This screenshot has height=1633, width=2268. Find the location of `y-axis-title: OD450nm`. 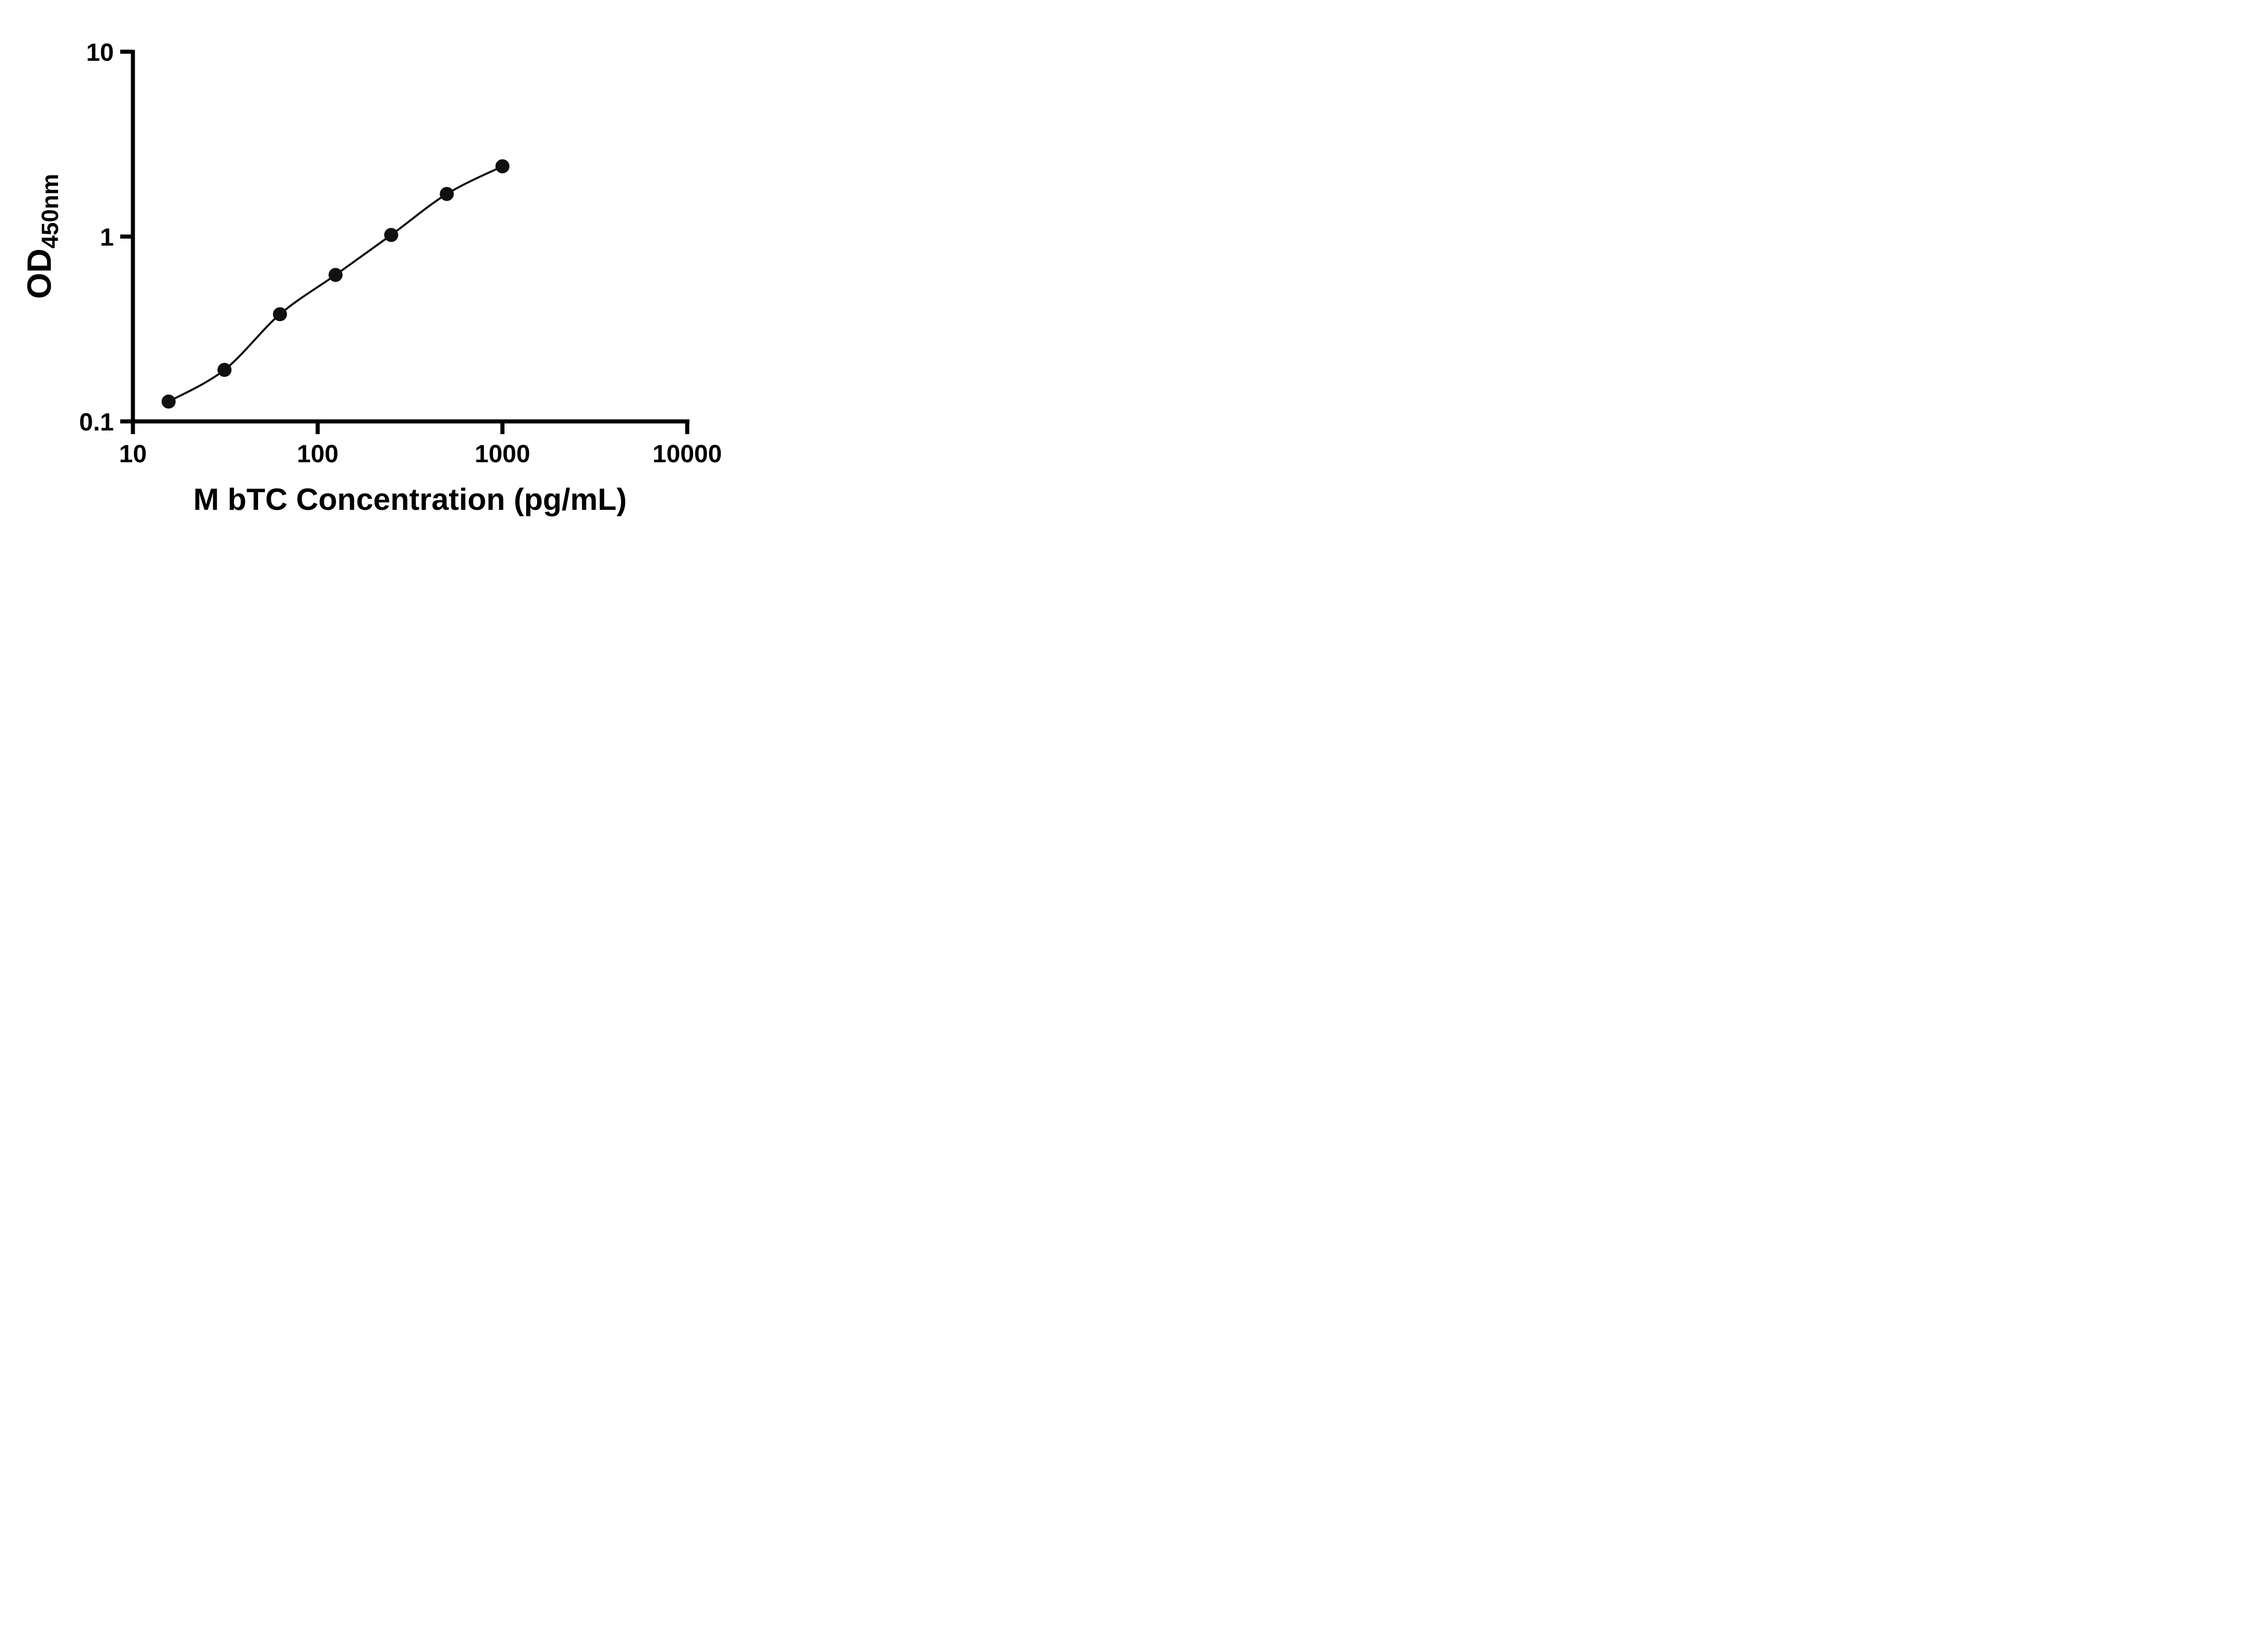

y-axis-title: OD450nm is located at coordinates (42, 236).